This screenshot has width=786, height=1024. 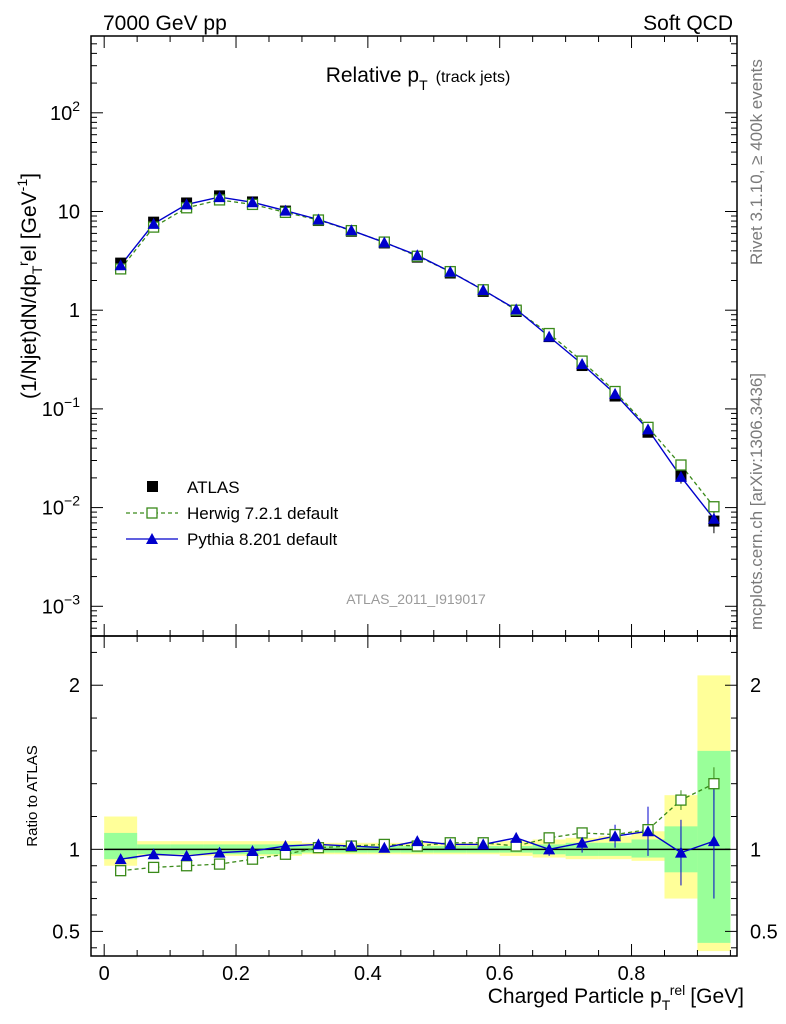 What do you see at coordinates (688, 23) in the screenshot?
I see `header-right-label: Soft QCD` at bounding box center [688, 23].